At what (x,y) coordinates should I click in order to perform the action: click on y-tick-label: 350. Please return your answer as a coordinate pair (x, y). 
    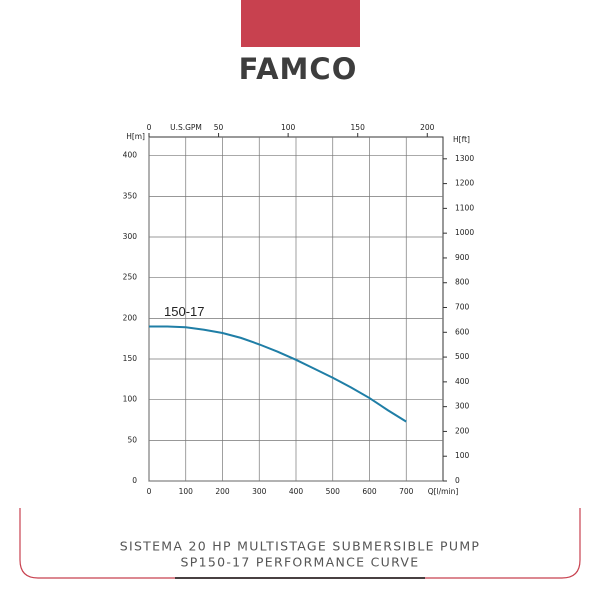
    Looking at the image, I should click on (130, 195).